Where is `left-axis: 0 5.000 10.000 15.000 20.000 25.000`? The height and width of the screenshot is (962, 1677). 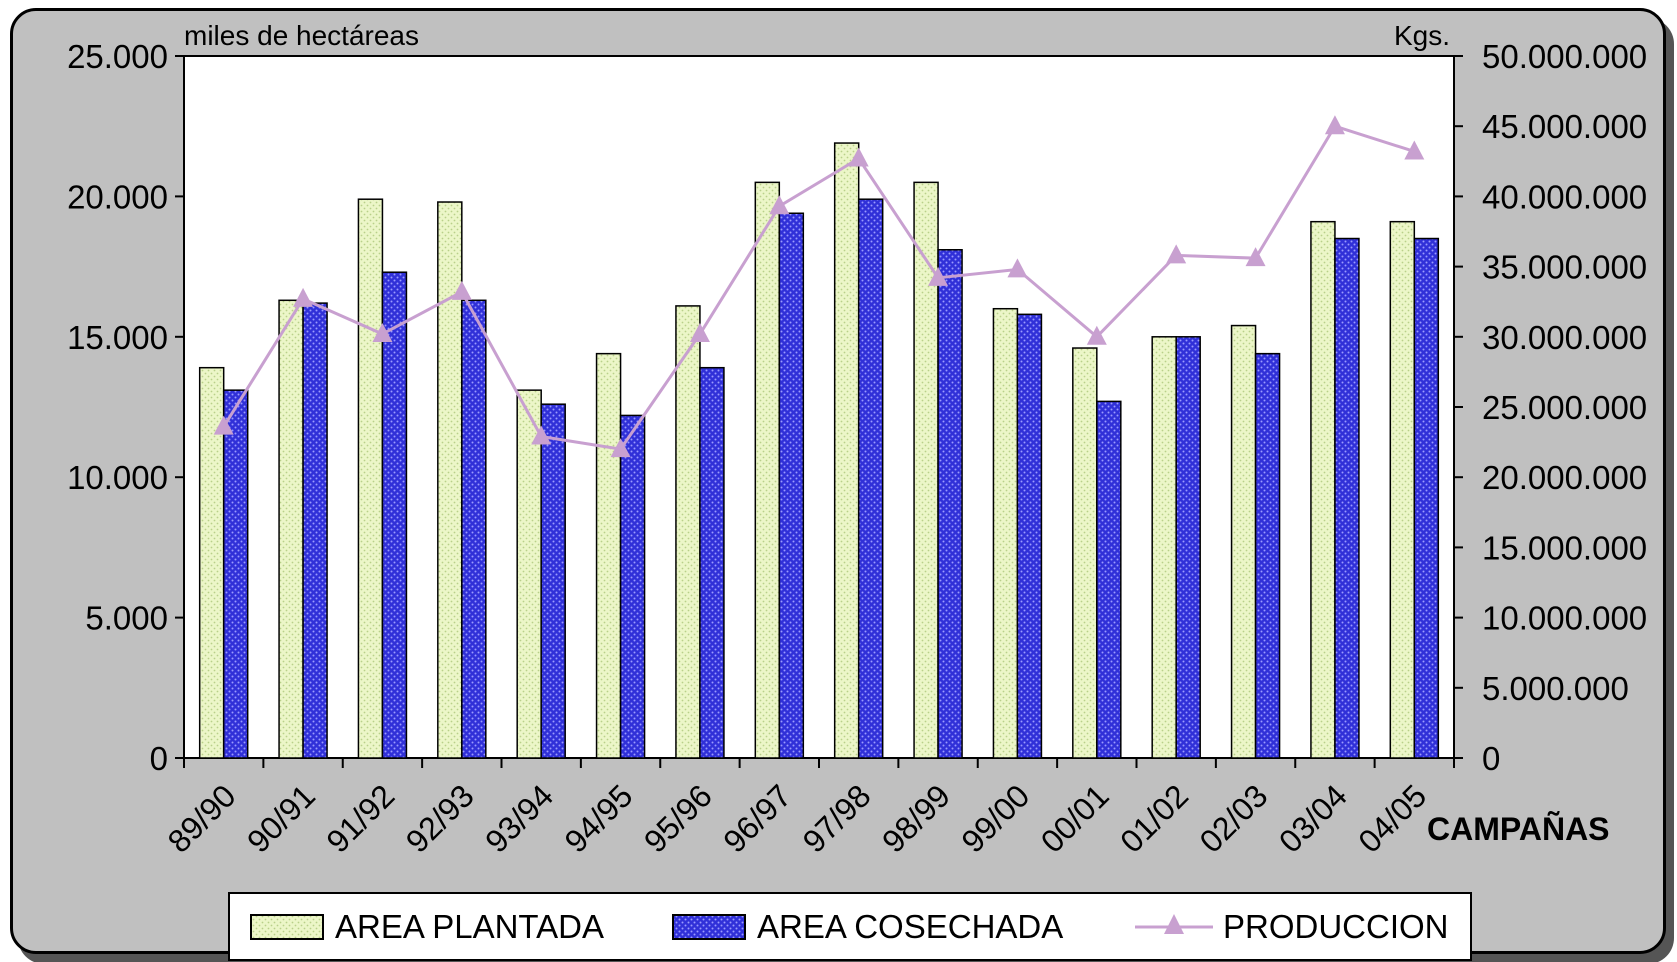
left-axis: 0 5.000 10.000 15.000 20.000 25.000 is located at coordinates (125, 407).